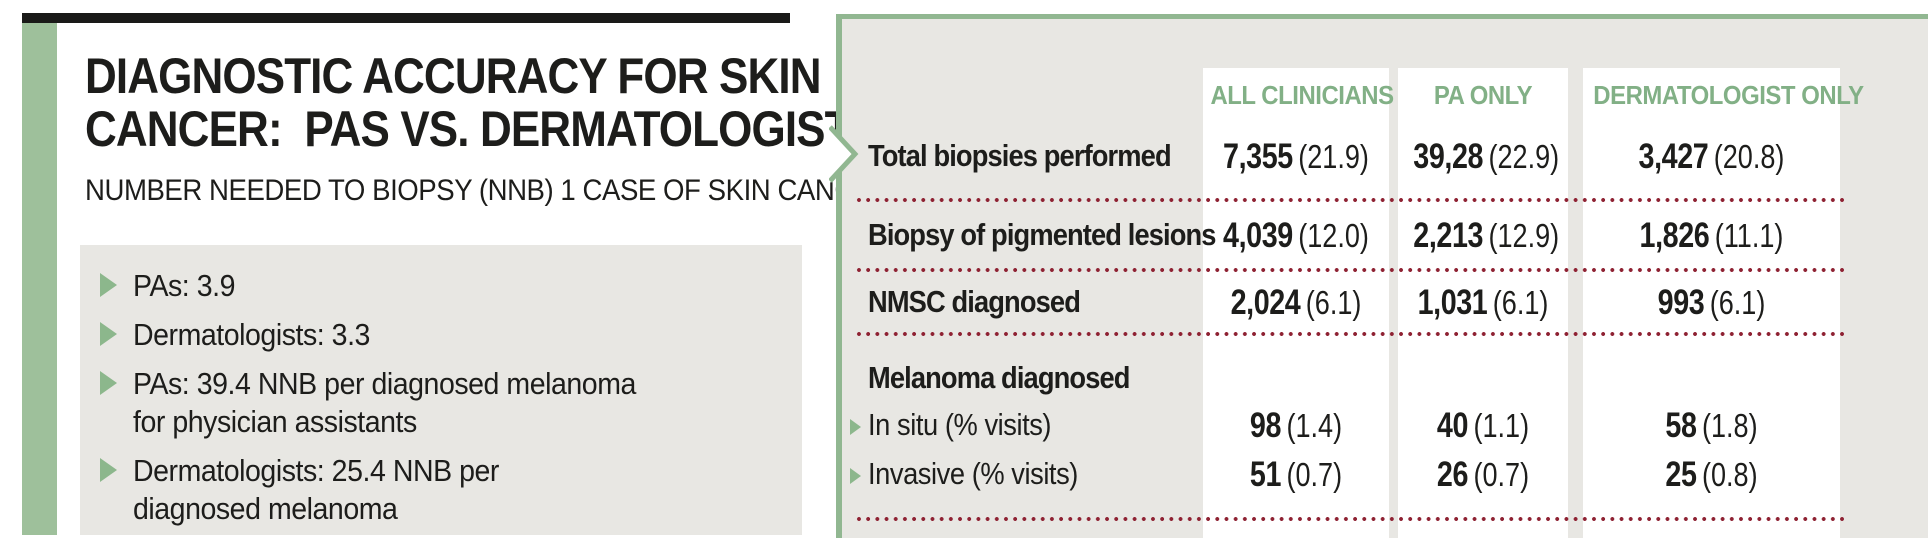 This screenshot has width=1928, height=550. I want to click on column-card-pa-only, so click(1483, 303).